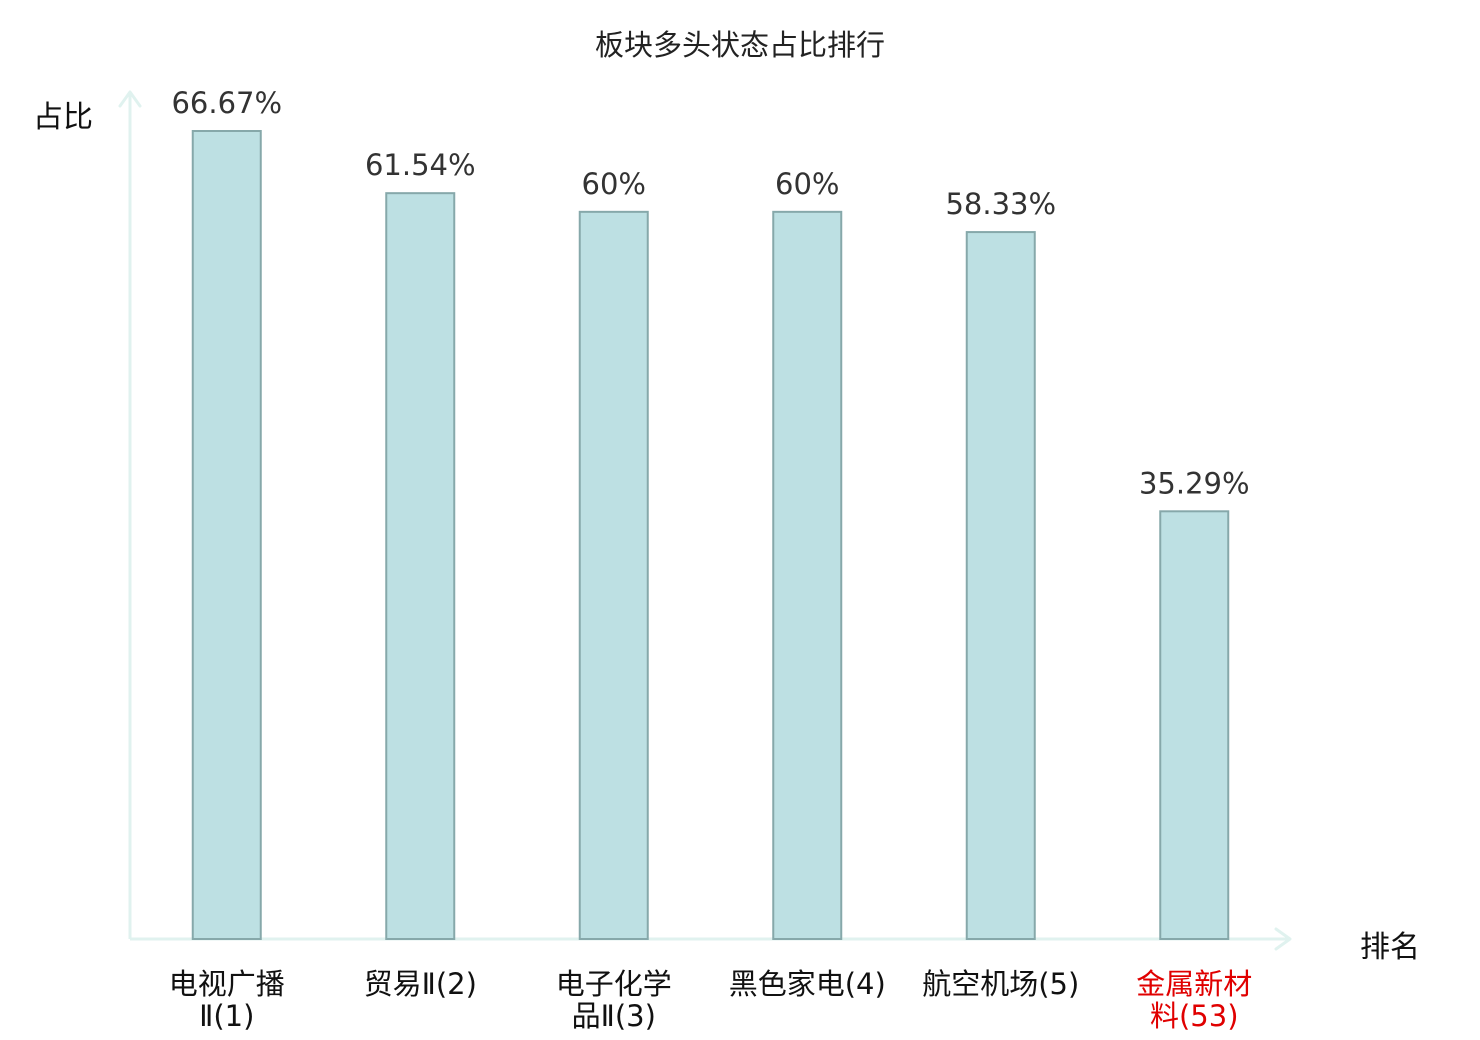 This screenshot has height=1040, width=1480. Describe the element at coordinates (226, 1016) in the screenshot. I see `x-tick-label: Ⅱ(1)` at that location.